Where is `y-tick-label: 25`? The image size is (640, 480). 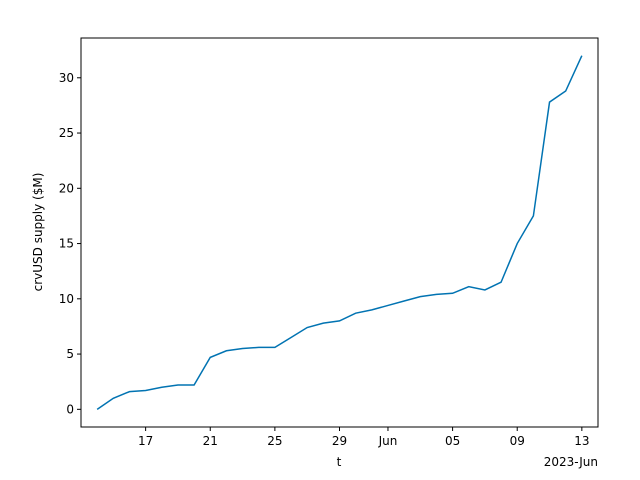 y-tick-label: 25 is located at coordinates (66, 133).